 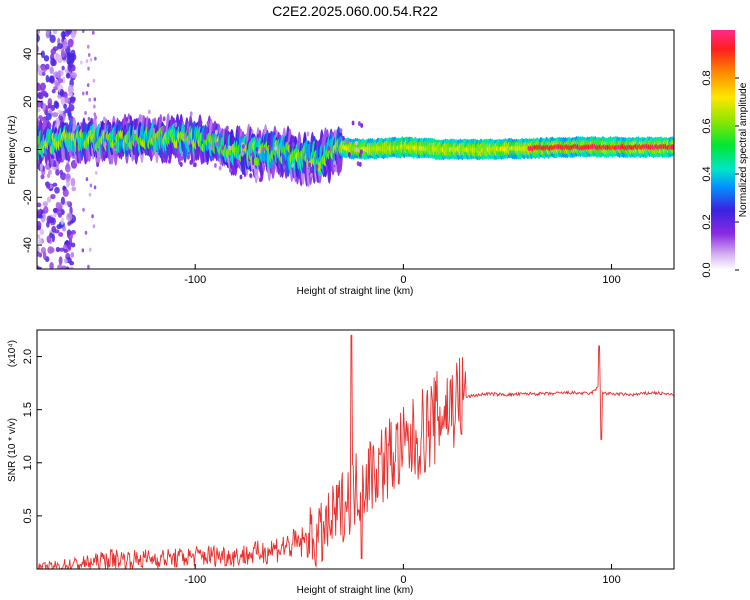 I want to click on chart-title: C2E2.2025.060.00.54.R22, so click(x=355, y=11).